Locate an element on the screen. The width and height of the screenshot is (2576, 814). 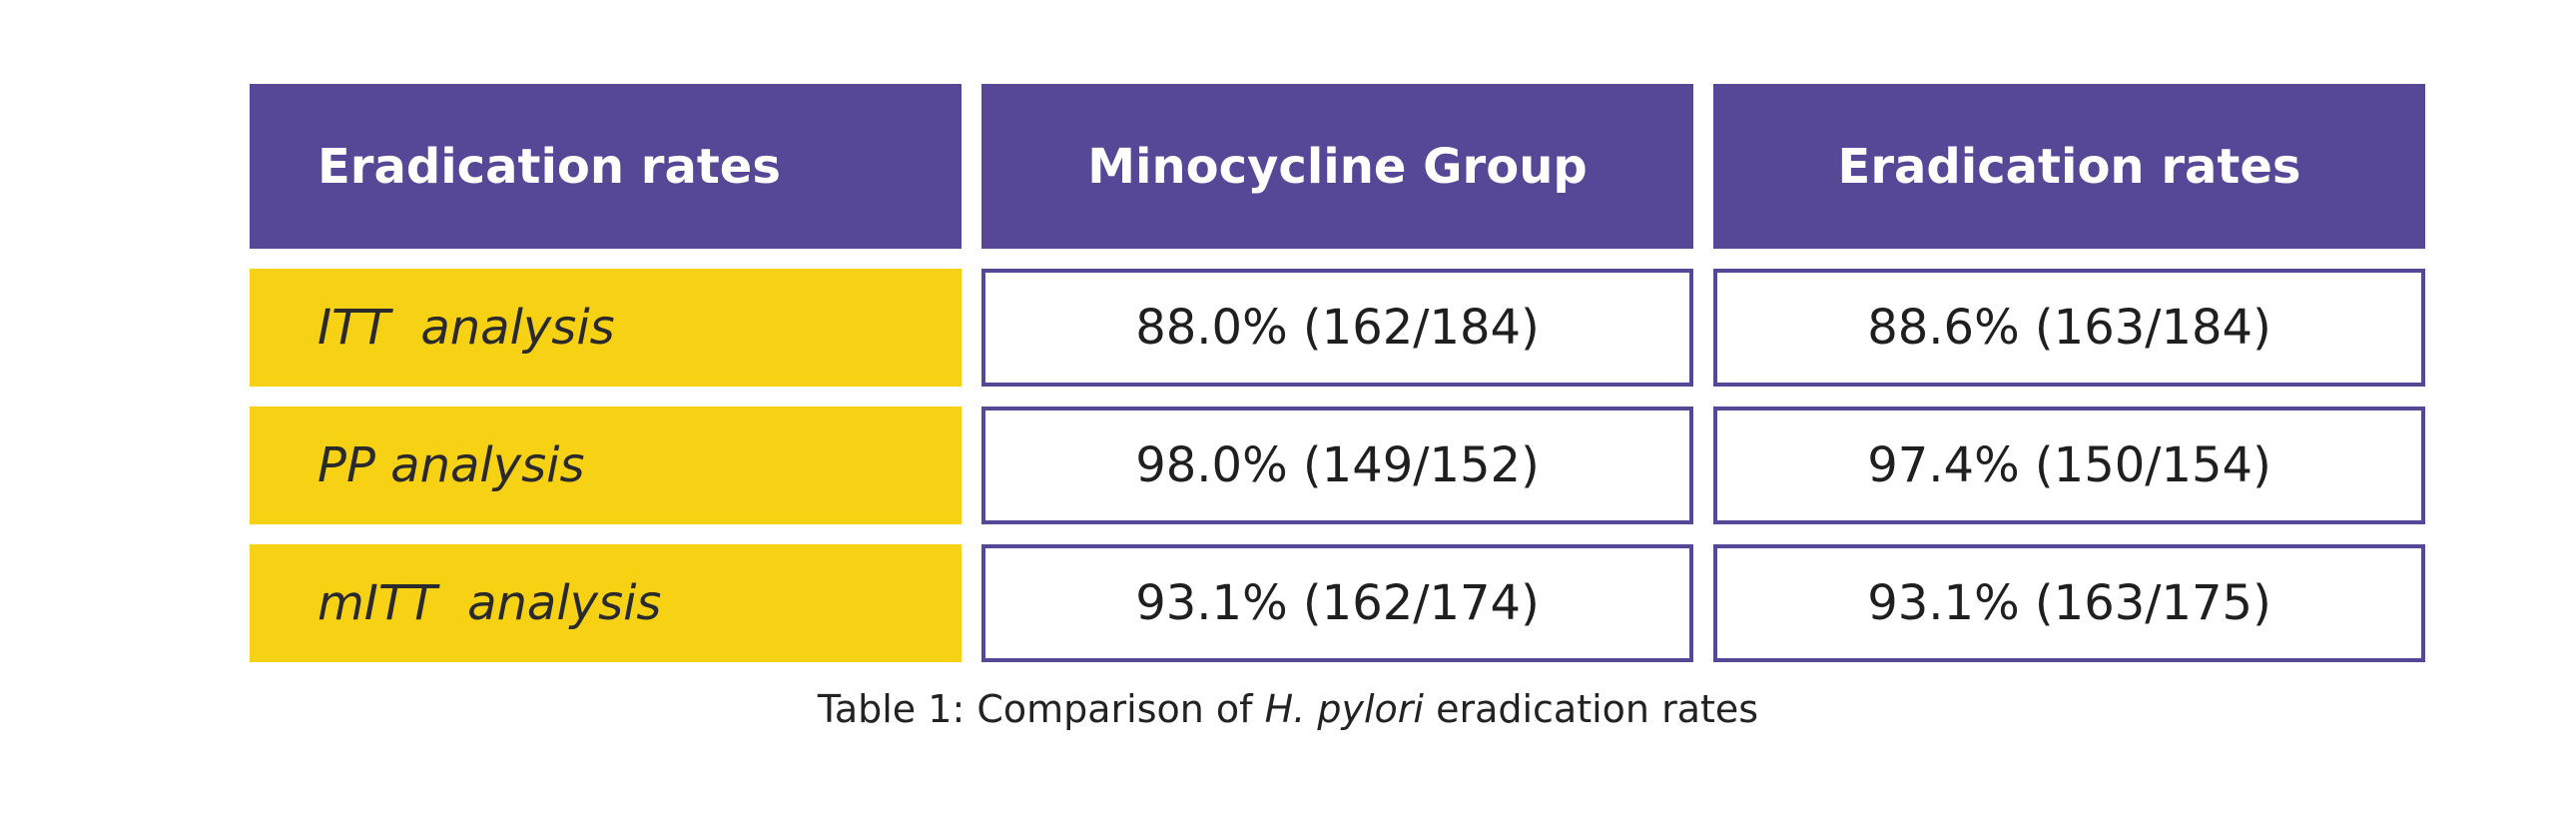
header-cell-eradication-rates: Eradication rates is located at coordinates (606, 166).